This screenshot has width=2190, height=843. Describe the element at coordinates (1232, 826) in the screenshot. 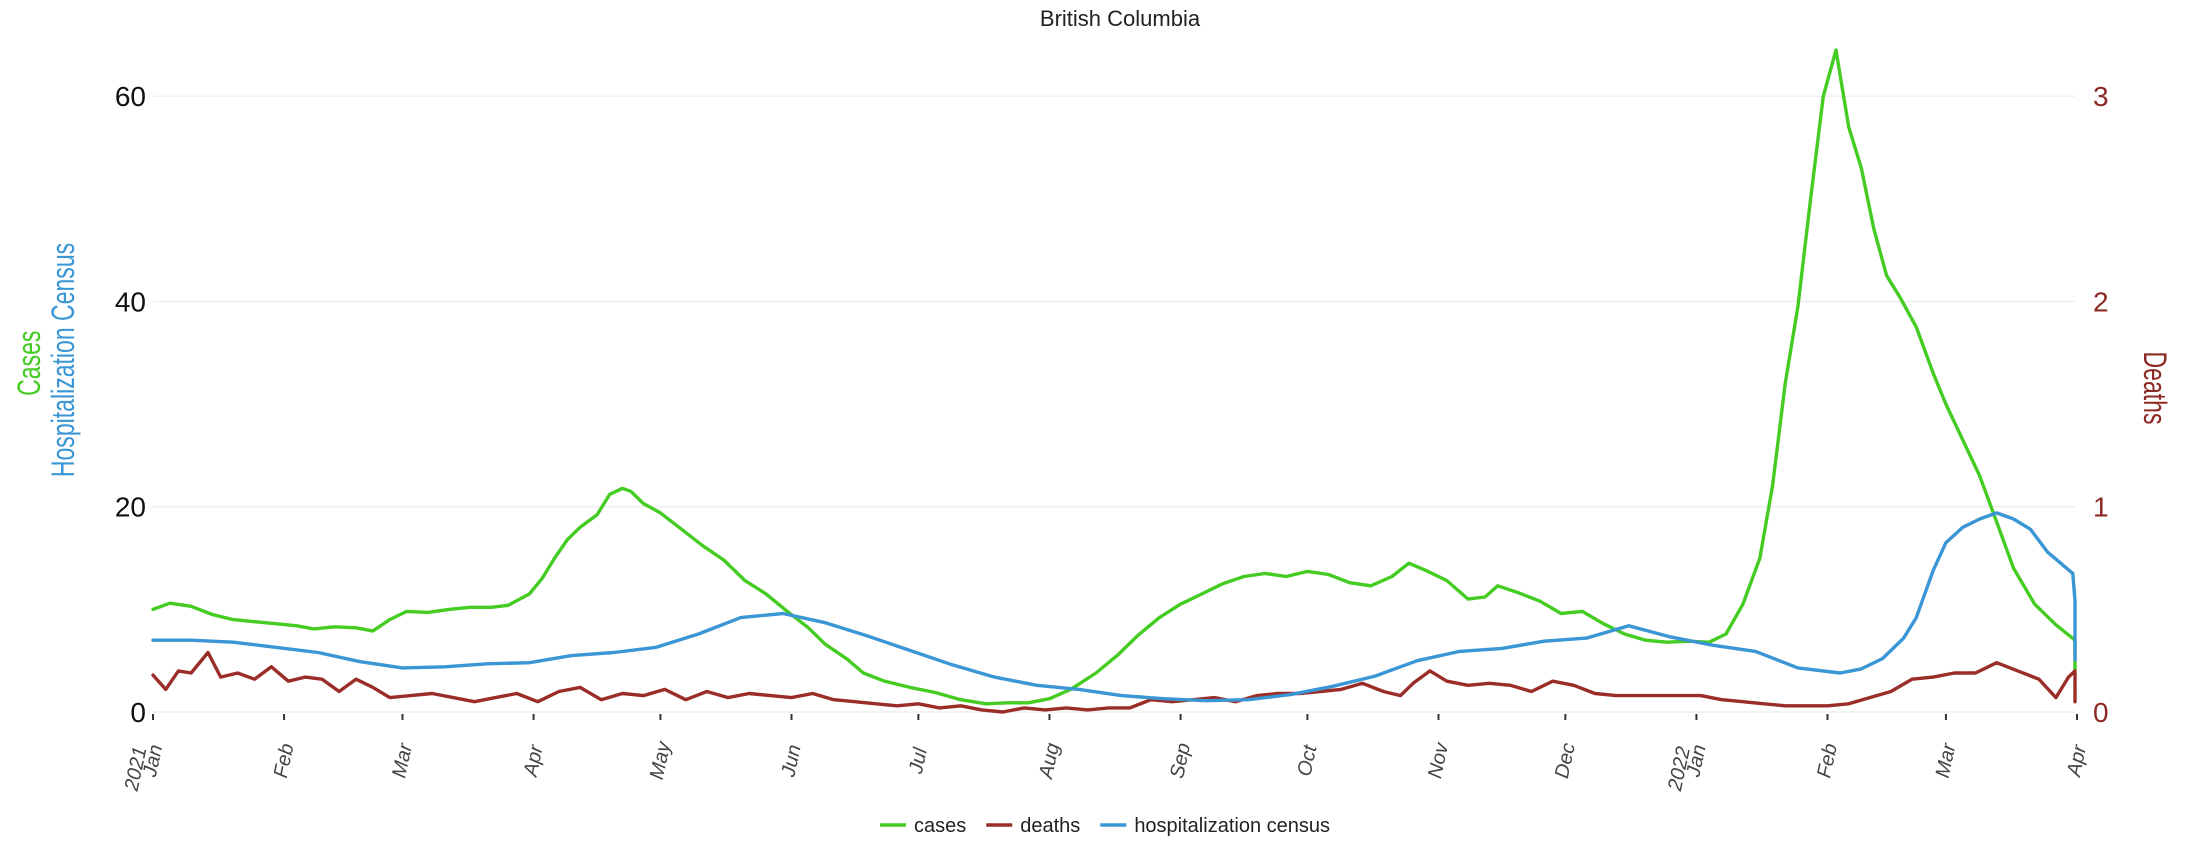

I see `legend-label: hospitalization census` at that location.